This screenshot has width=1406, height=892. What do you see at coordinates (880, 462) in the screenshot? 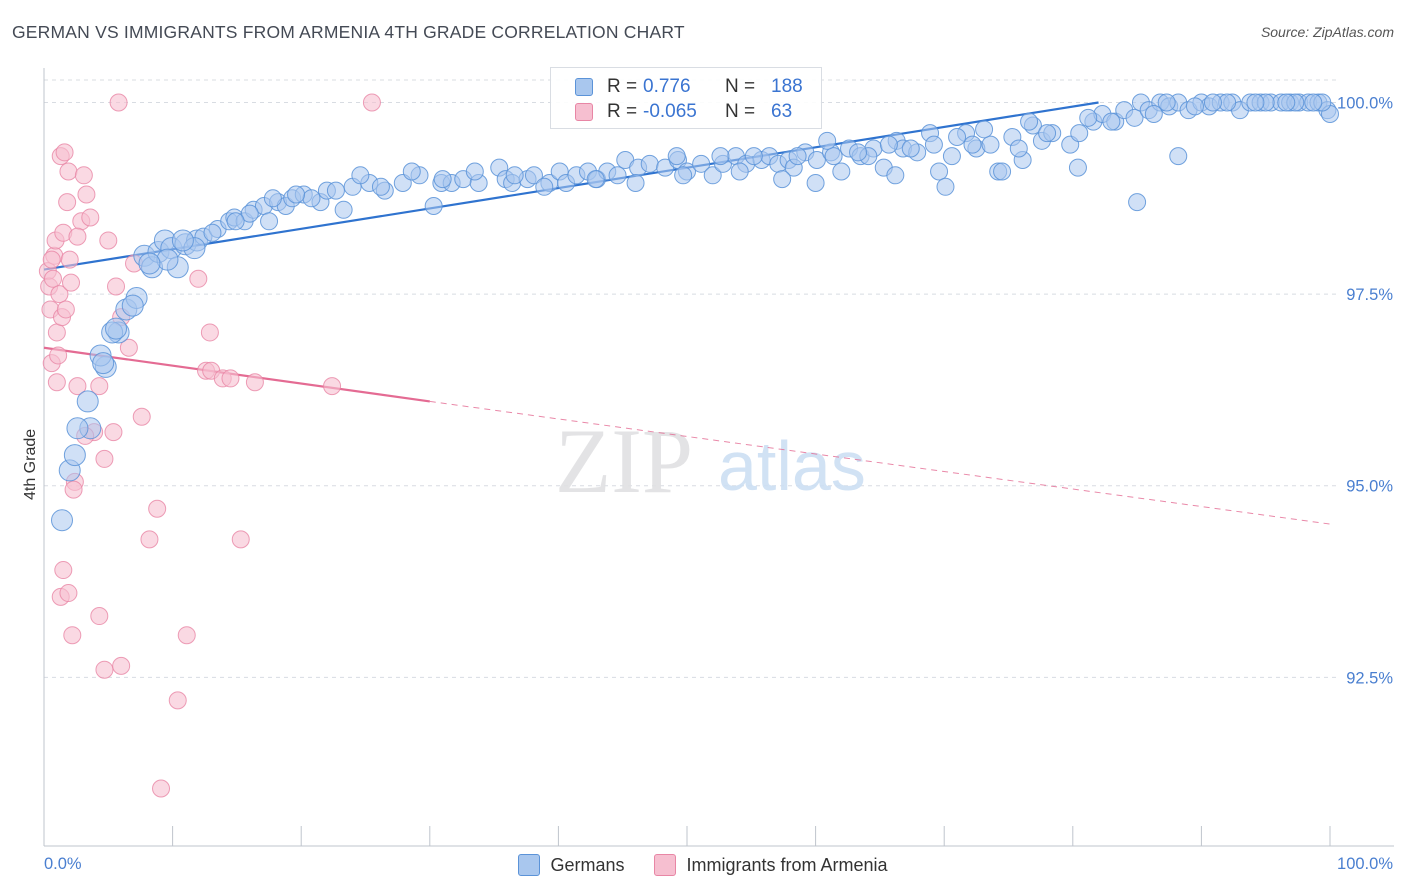
I see `armenia-trend-extension` at bounding box center [880, 462].